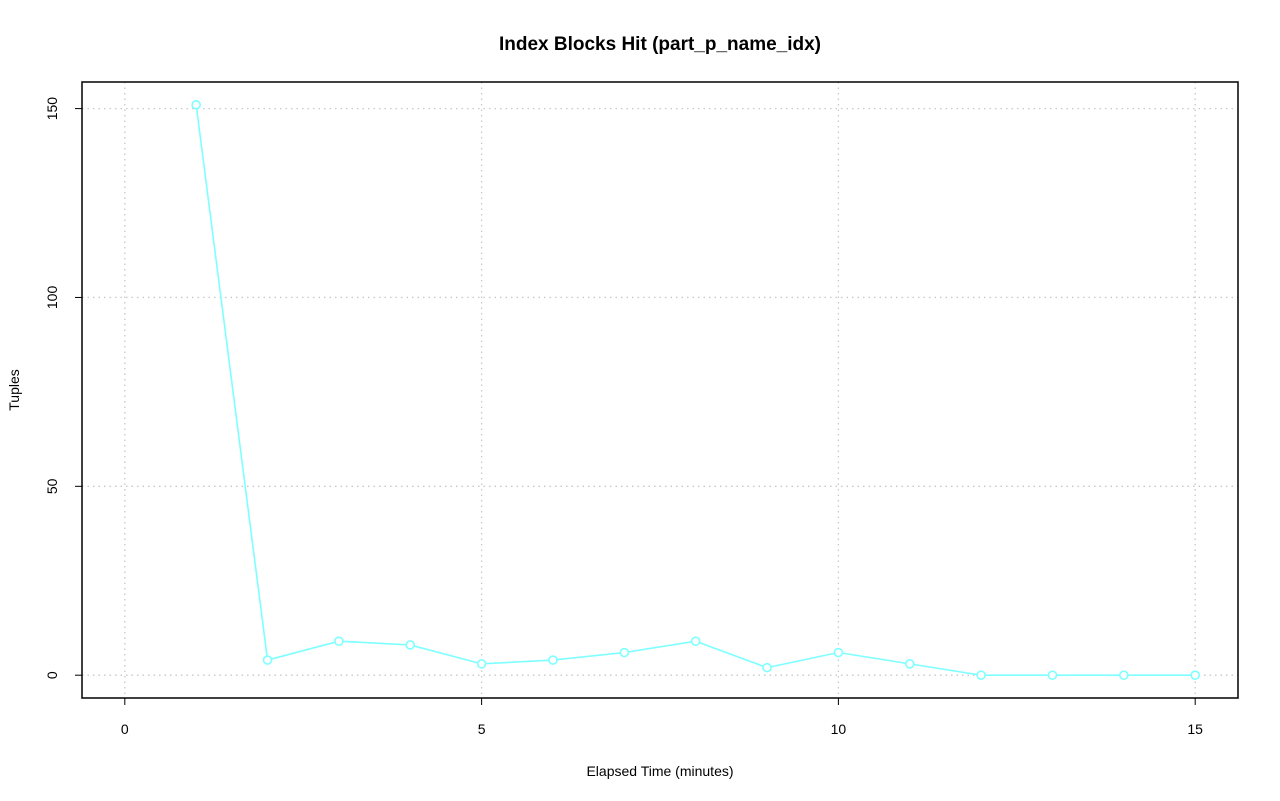 This screenshot has width=1280, height=801. Describe the element at coordinates (659, 771) in the screenshot. I see `x-axis-label: Elapsed Time (minutes)` at that location.